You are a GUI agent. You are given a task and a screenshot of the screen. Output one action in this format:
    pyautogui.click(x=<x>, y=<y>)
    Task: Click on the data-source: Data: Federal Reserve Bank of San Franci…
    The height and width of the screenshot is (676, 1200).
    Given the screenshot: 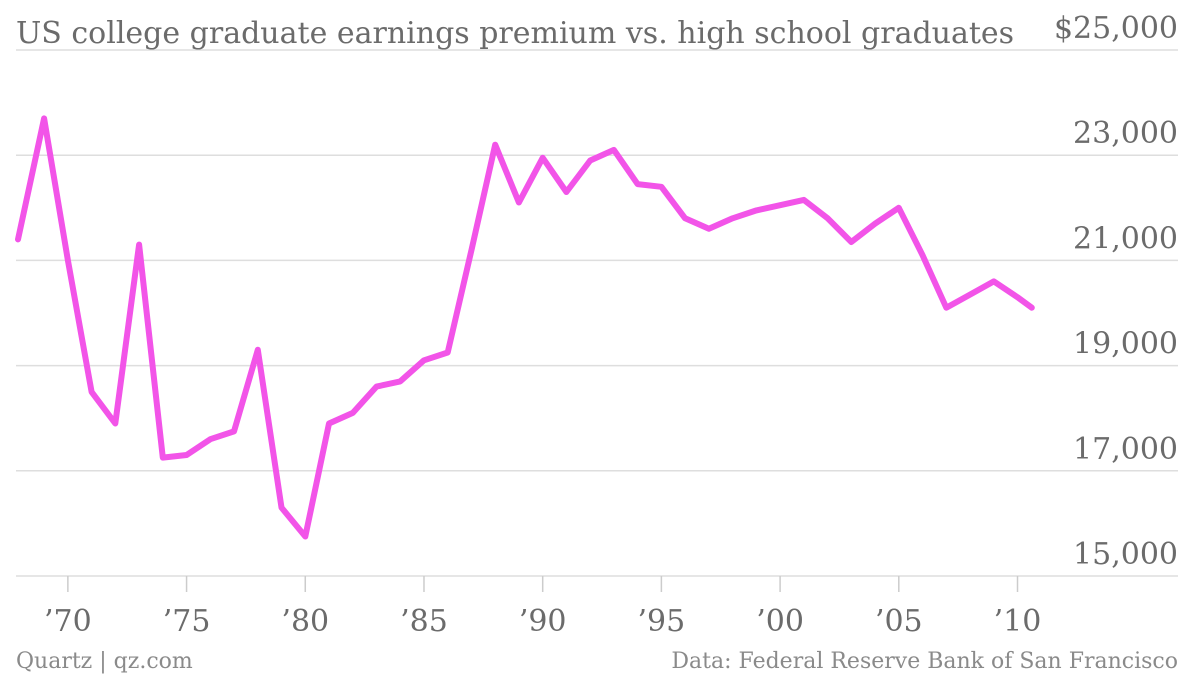 What is the action you would take?
    pyautogui.click(x=924, y=661)
    